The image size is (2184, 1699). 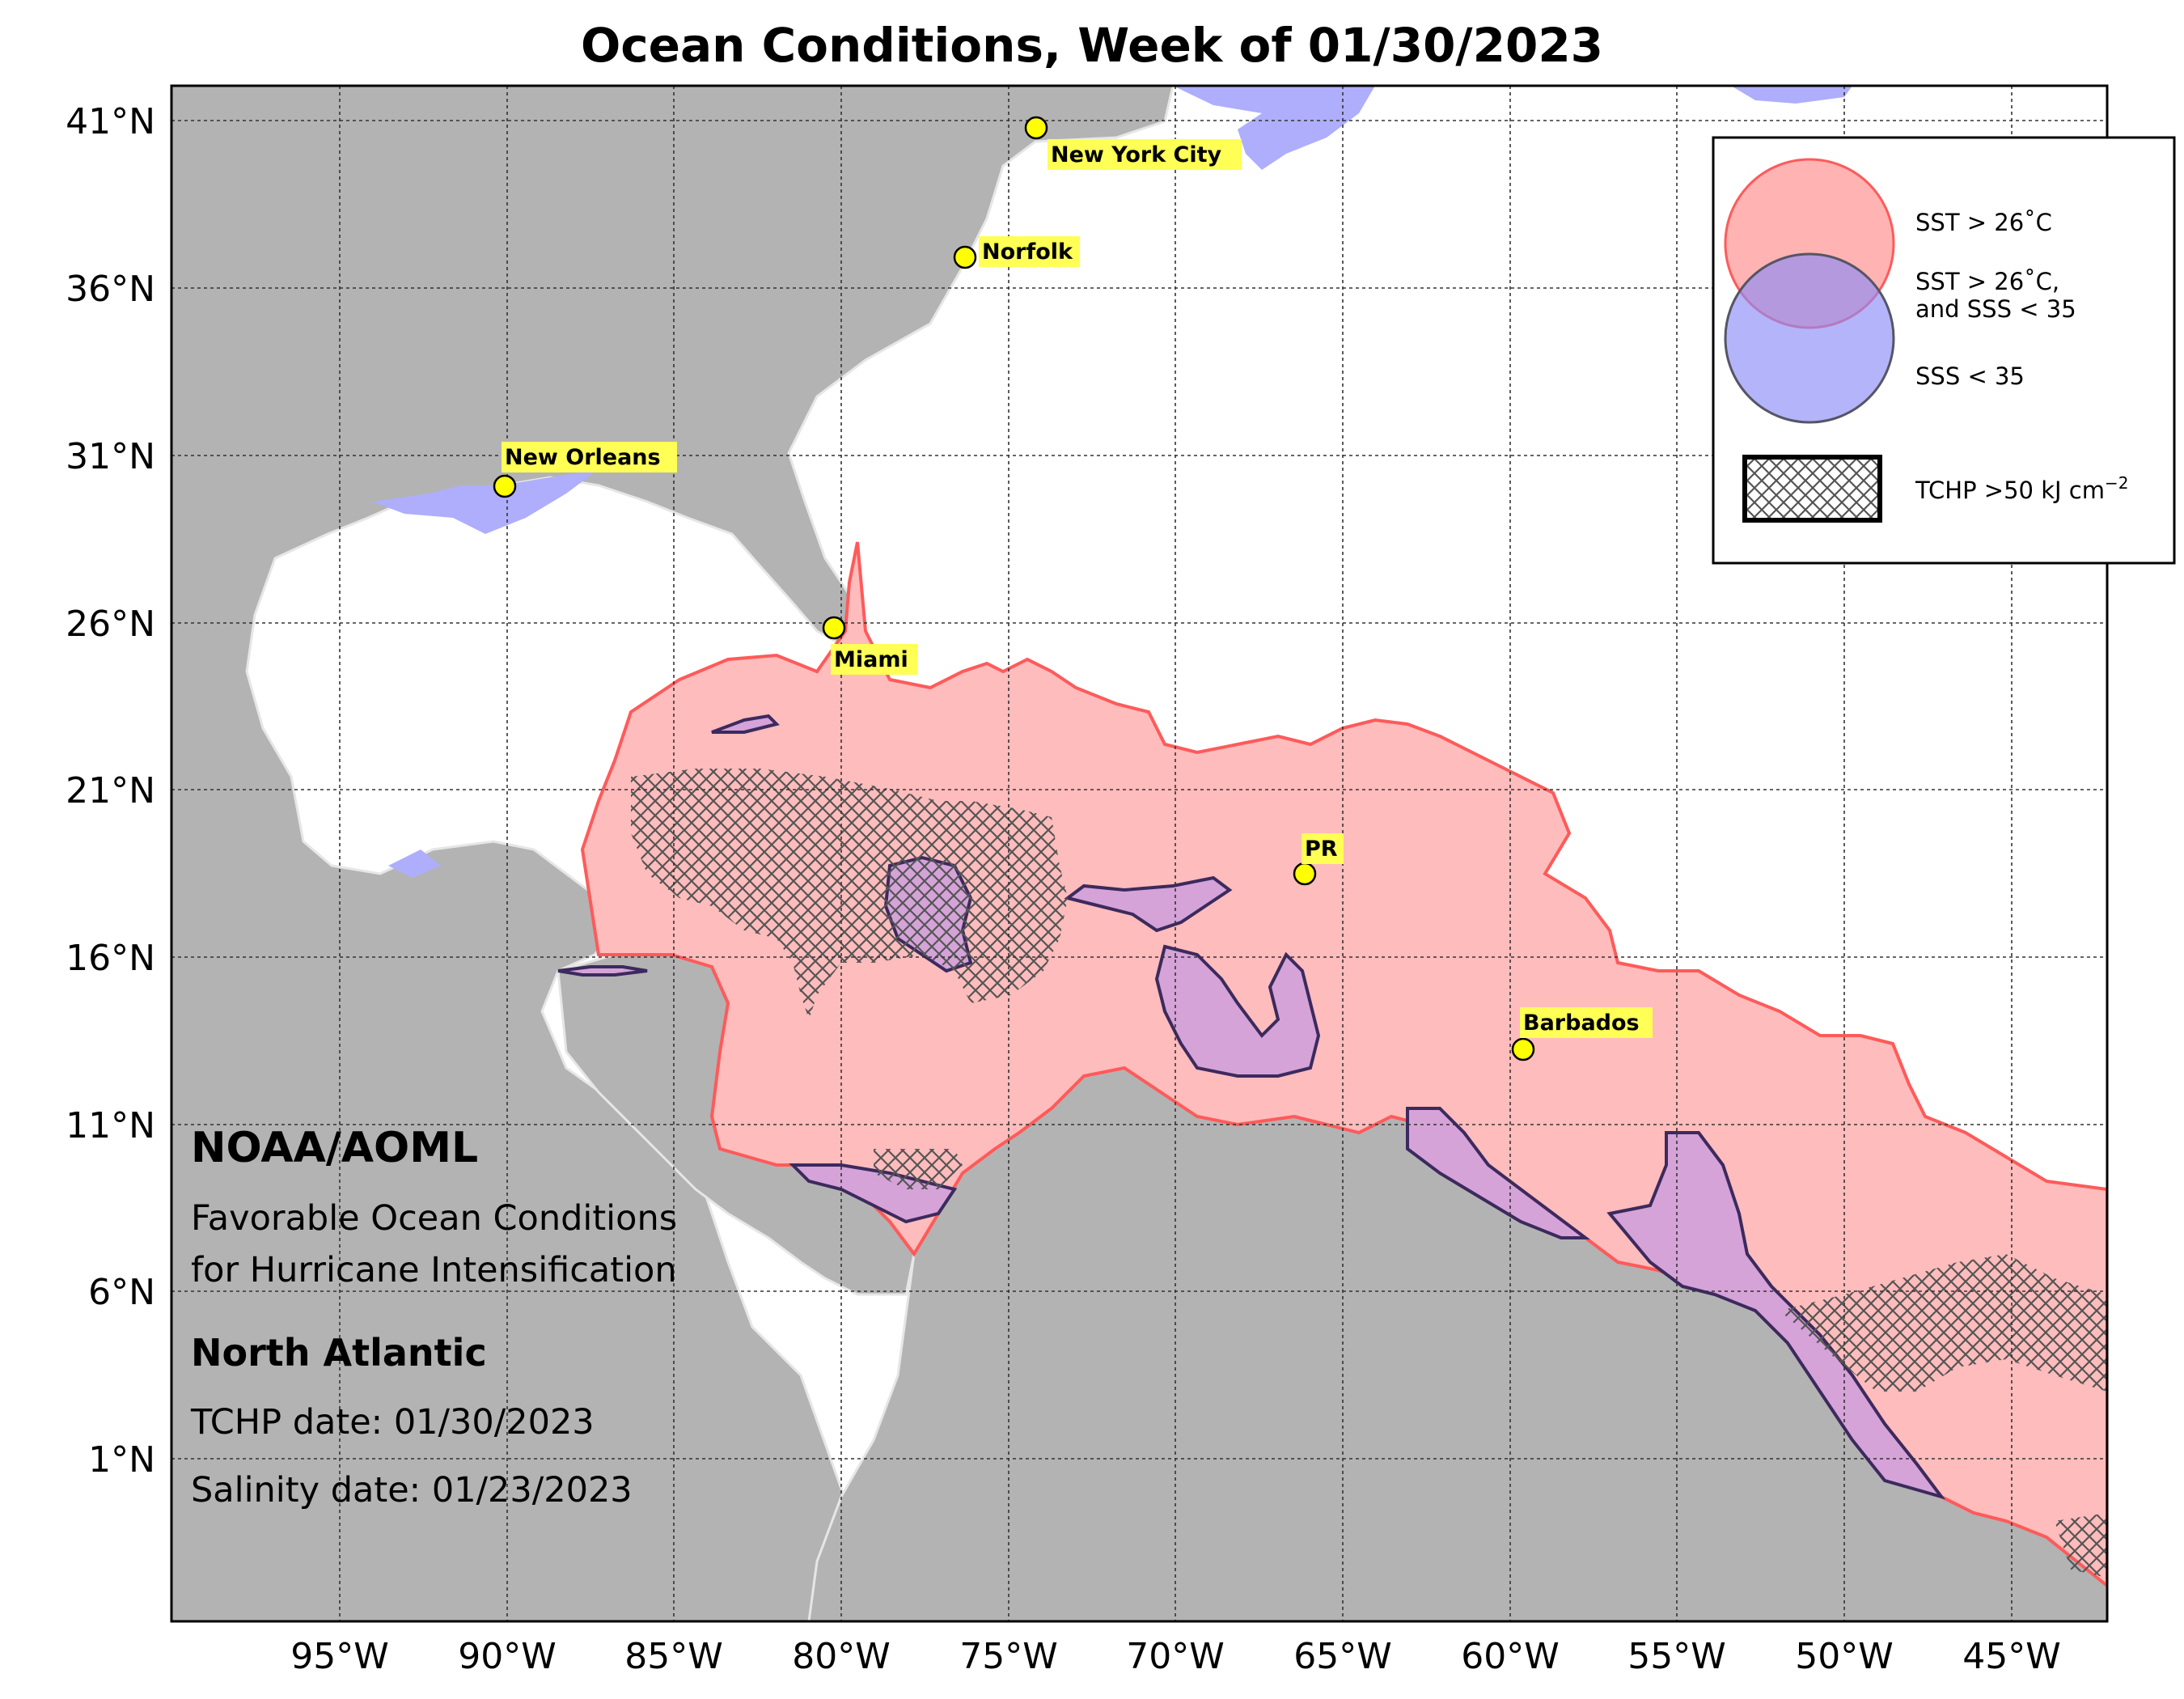 What do you see at coordinates (412, 1490) in the screenshot?
I see `info-salinity-date: Salinity date: 01/23/2023` at bounding box center [412, 1490].